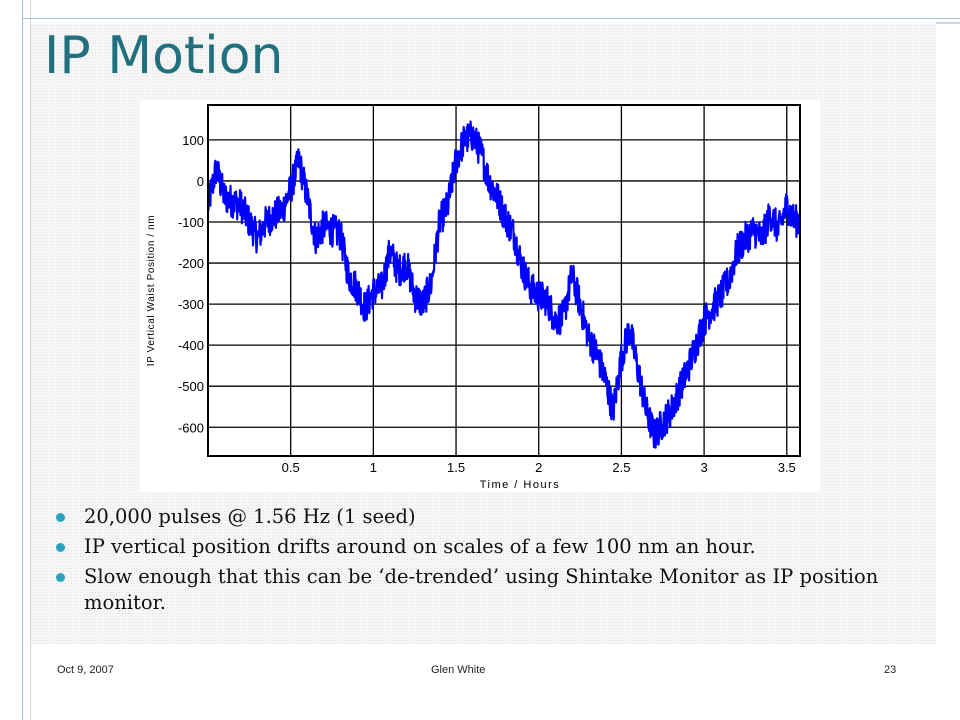  I want to click on y-tick-label: -500, so click(191, 386).